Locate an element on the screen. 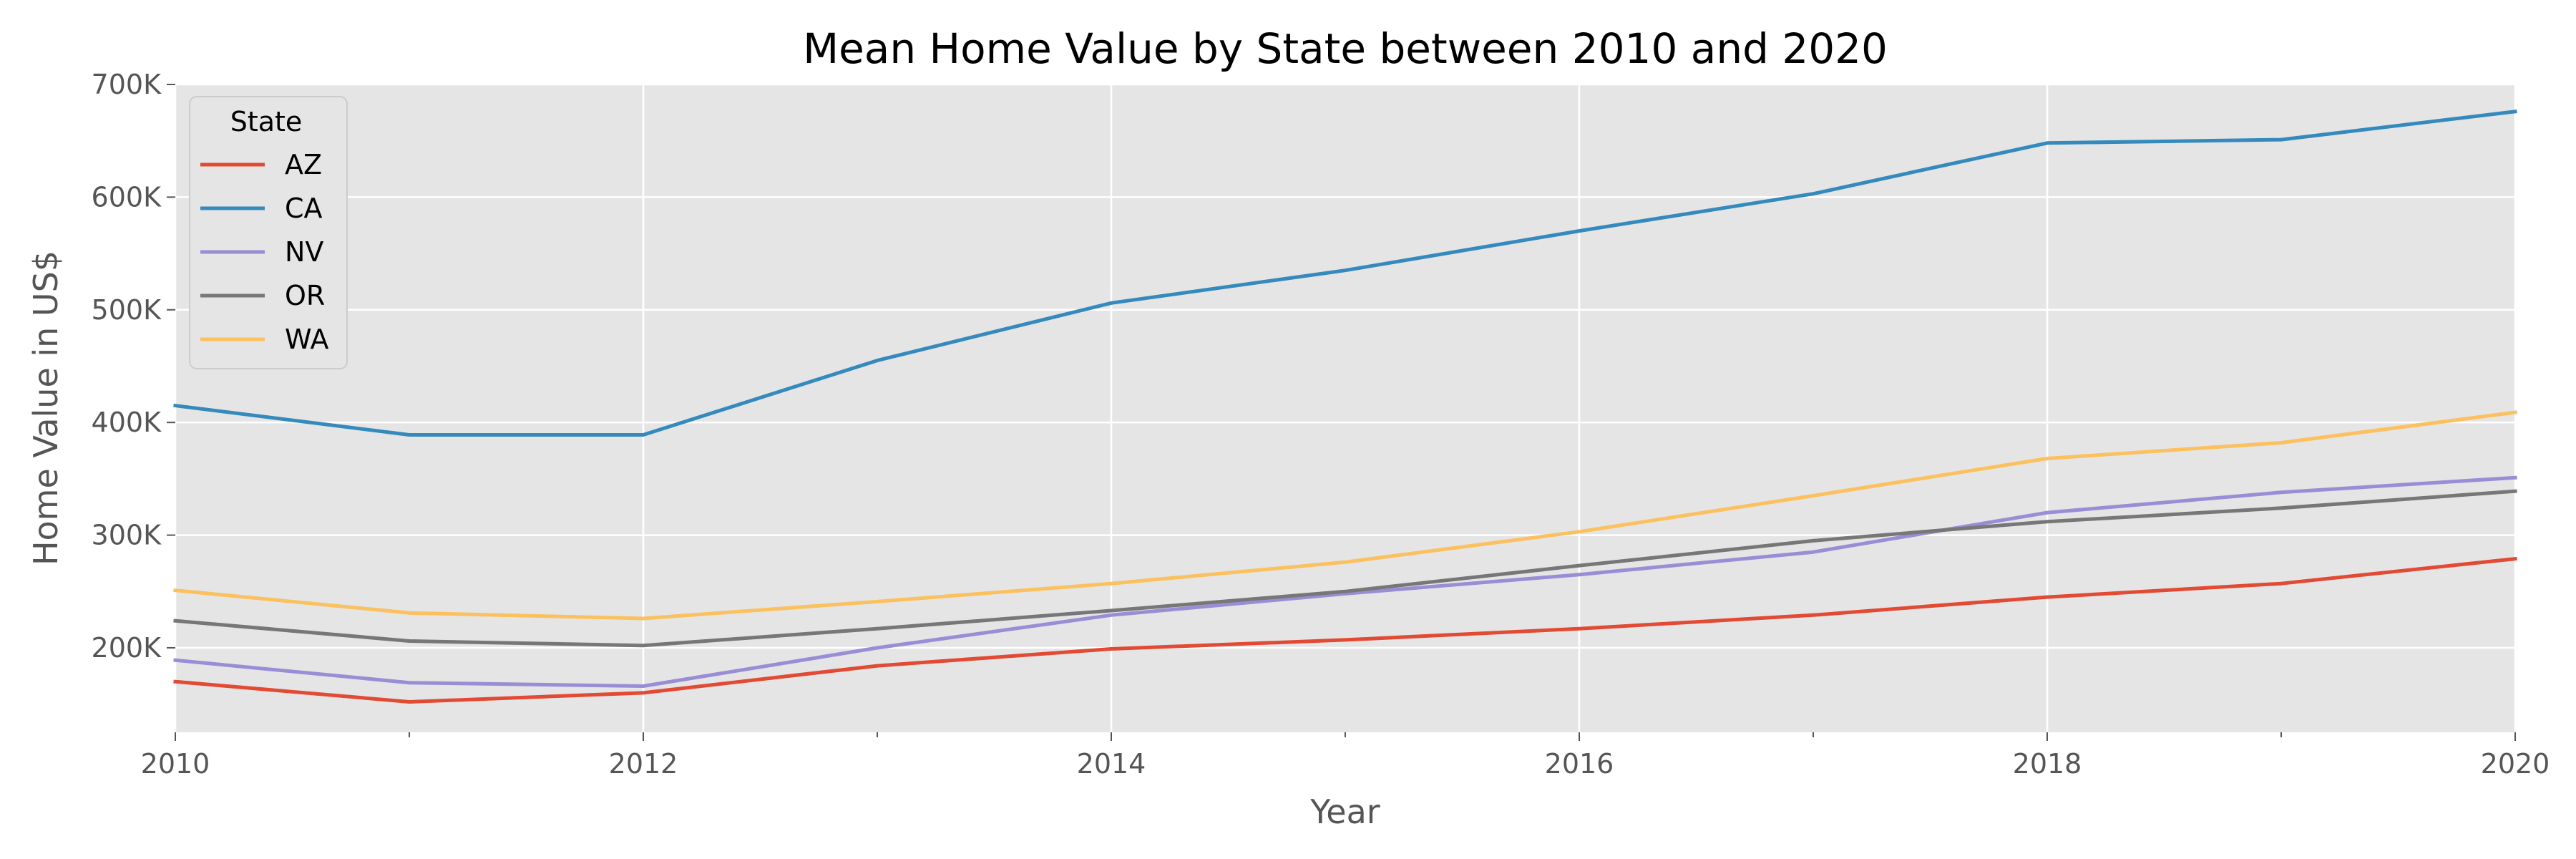  legend-label-ca: CA is located at coordinates (304, 208).